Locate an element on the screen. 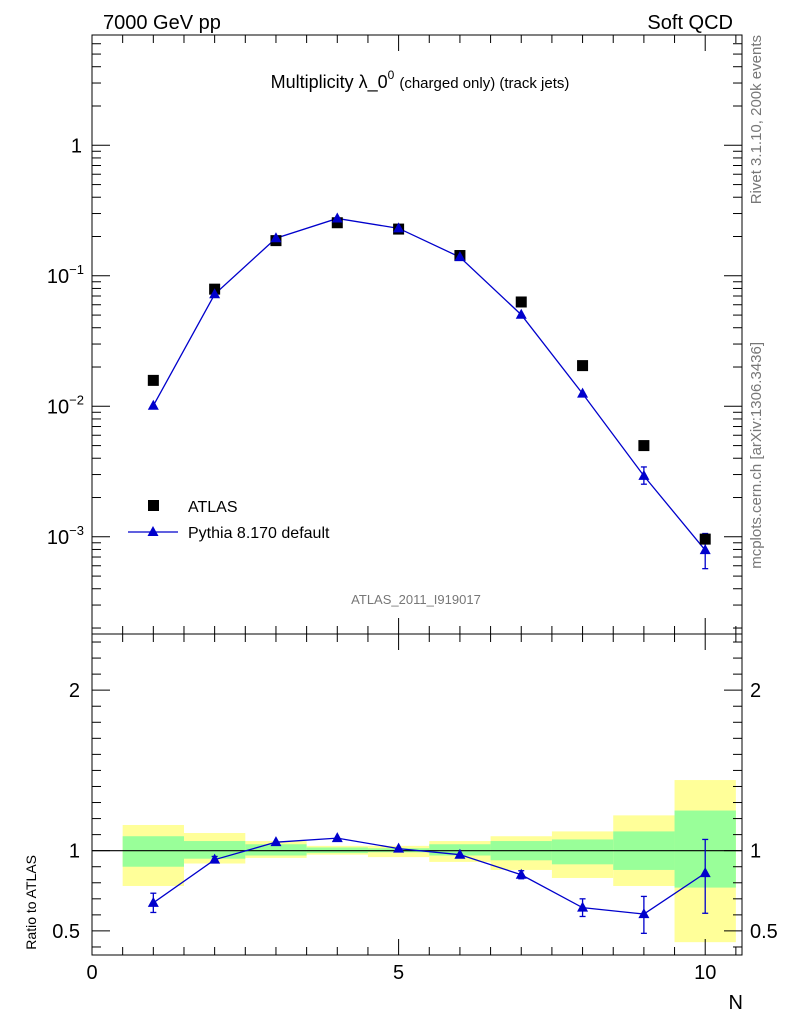 The image size is (786, 1024). header-right: Soft QCD is located at coordinates (690, 23).